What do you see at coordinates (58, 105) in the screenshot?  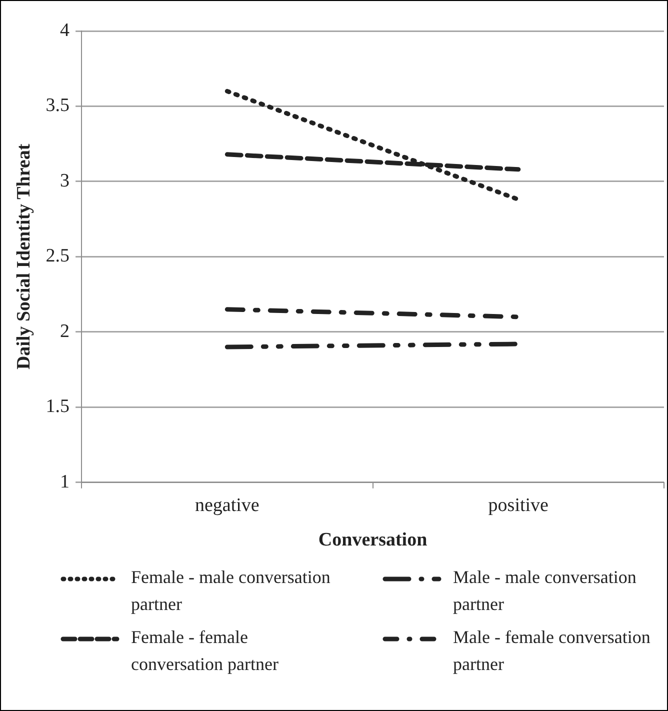 I see `y-tick-label: 3.5` at bounding box center [58, 105].